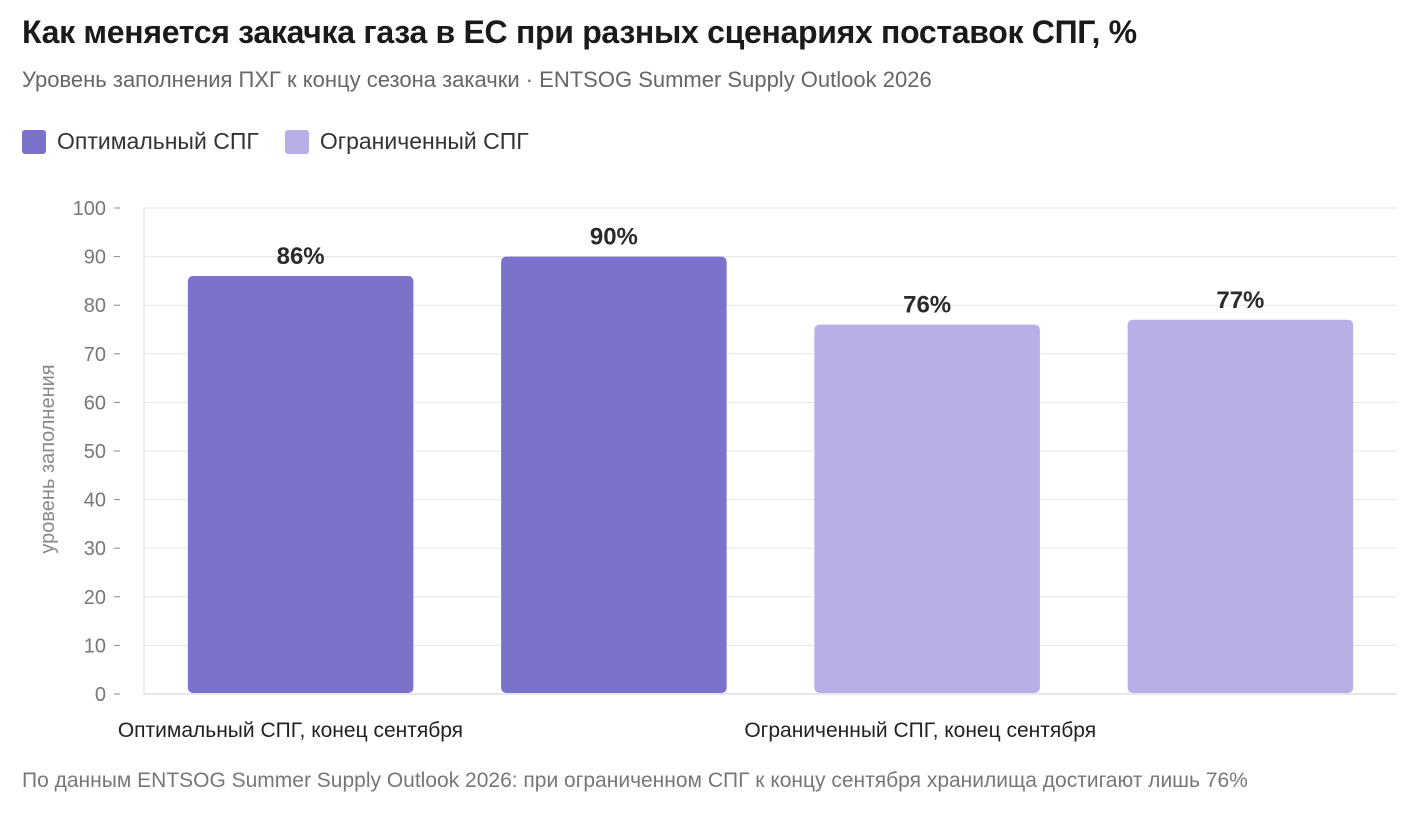  What do you see at coordinates (275, 141) in the screenshot?
I see `legend: Оптимальный СПГ Ограниченный СПГ` at bounding box center [275, 141].